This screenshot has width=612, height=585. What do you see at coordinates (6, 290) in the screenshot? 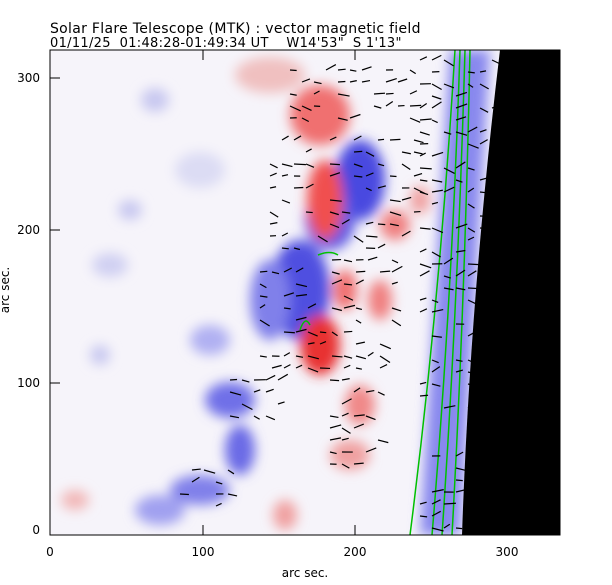
I see `y-axis-label: arc sec.` at bounding box center [6, 290].